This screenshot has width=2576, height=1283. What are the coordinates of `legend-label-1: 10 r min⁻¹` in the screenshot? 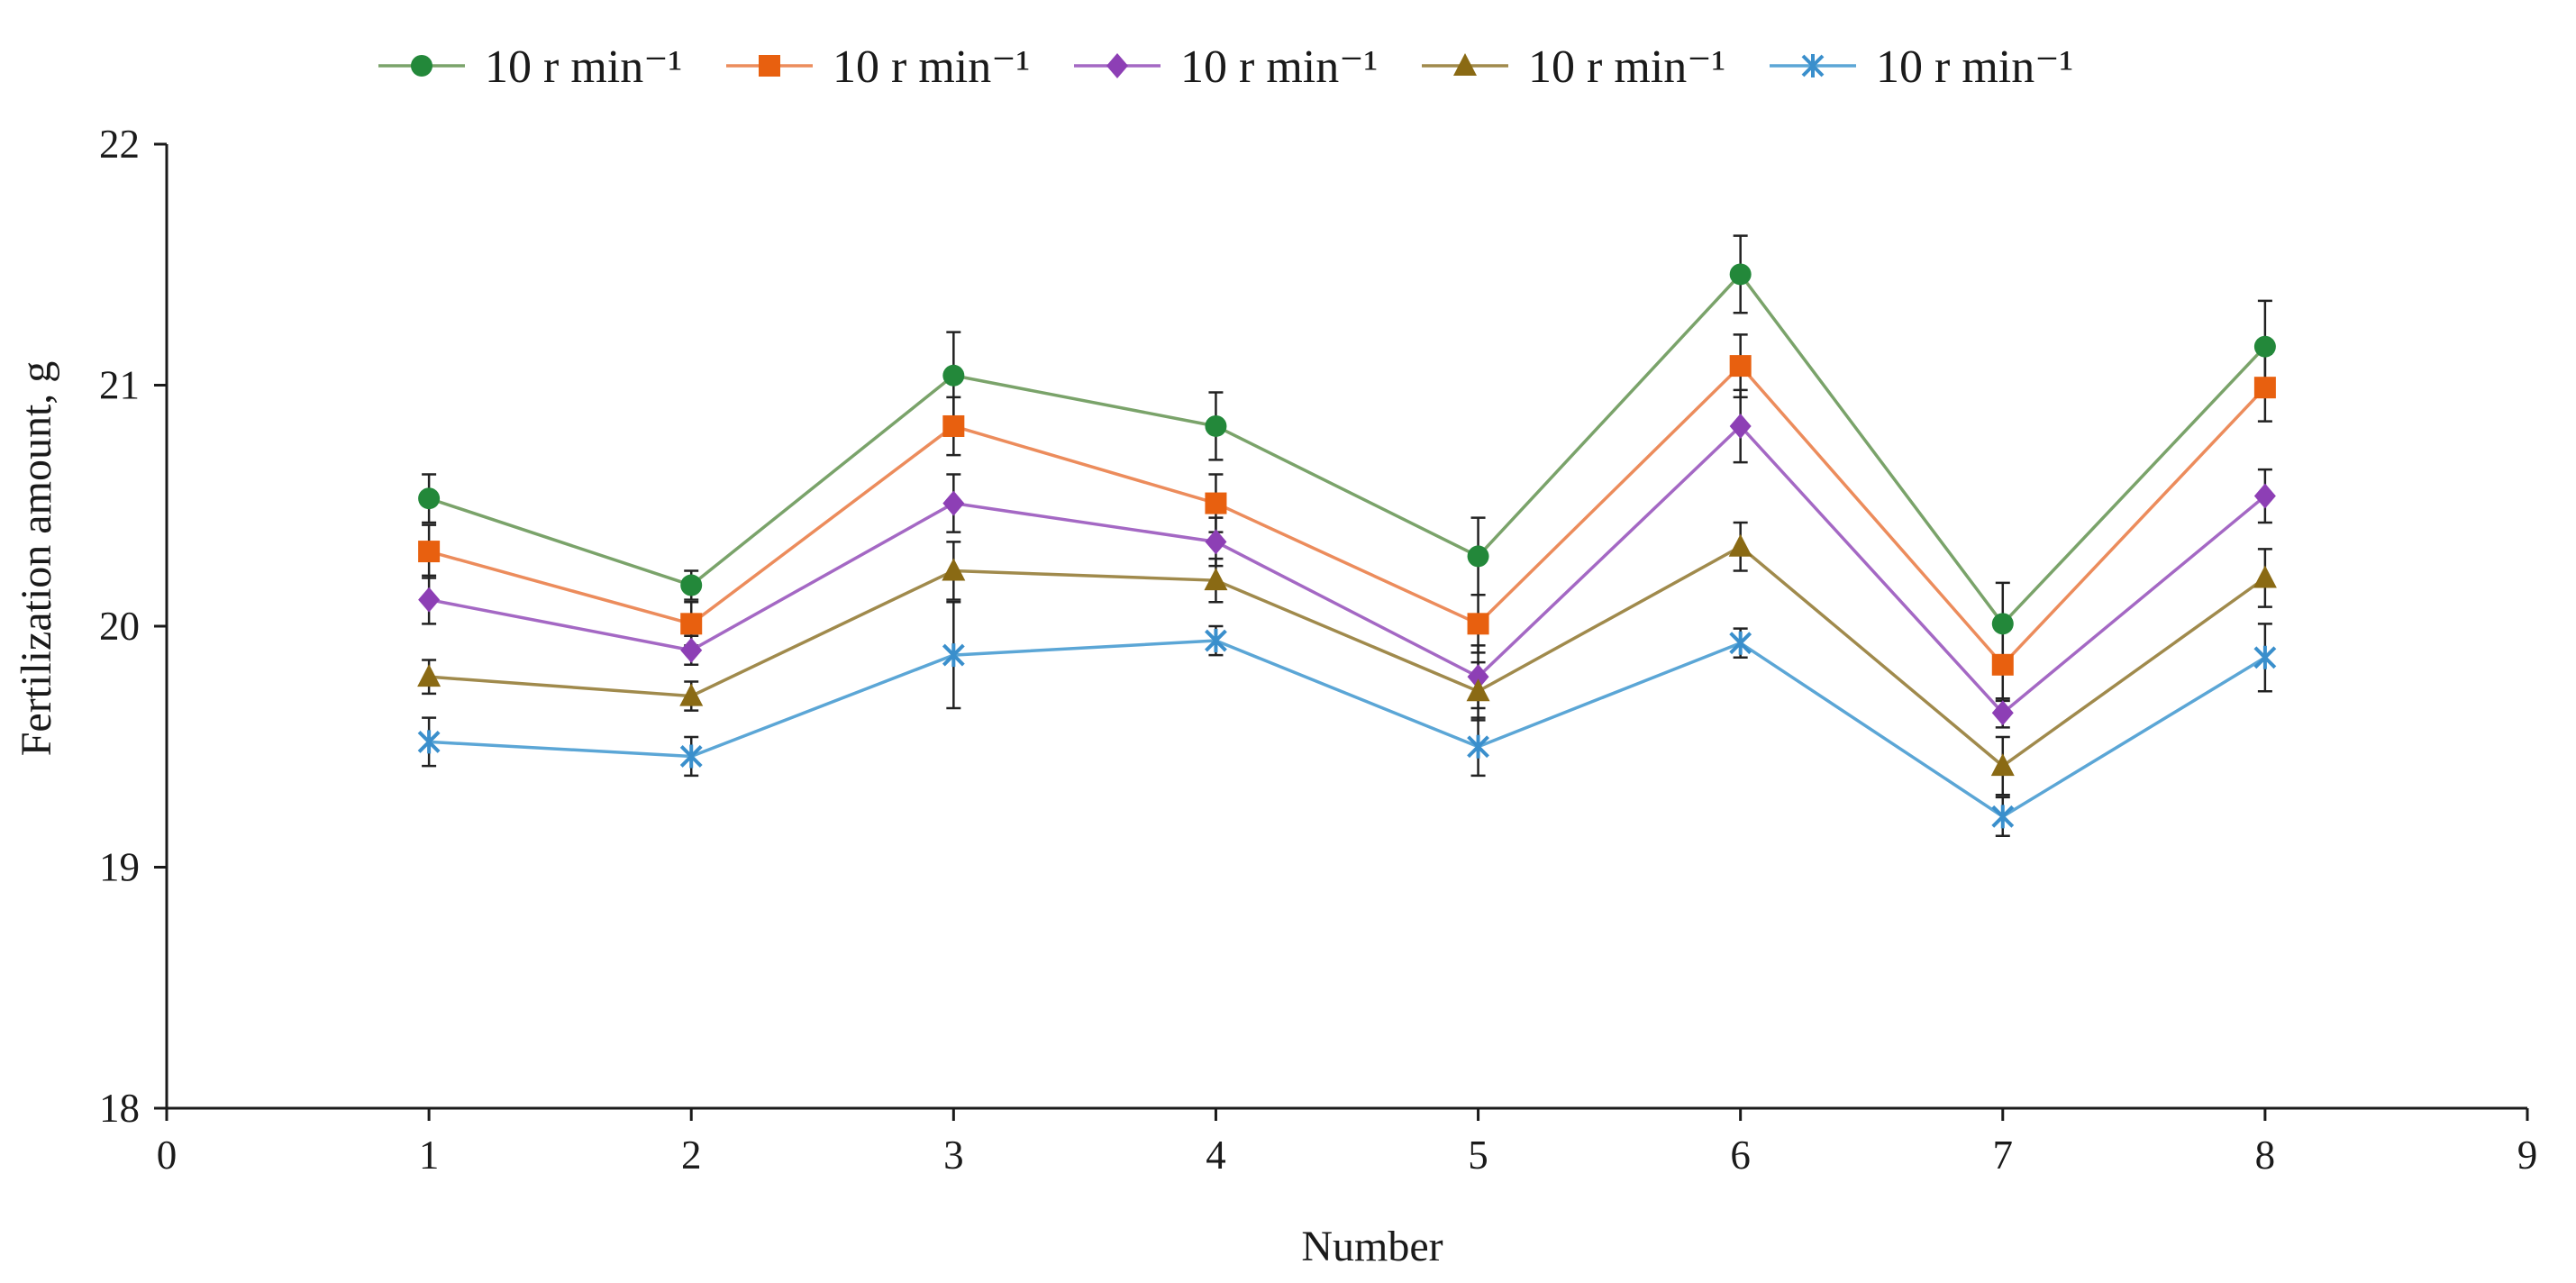 It's located at (583, 67).